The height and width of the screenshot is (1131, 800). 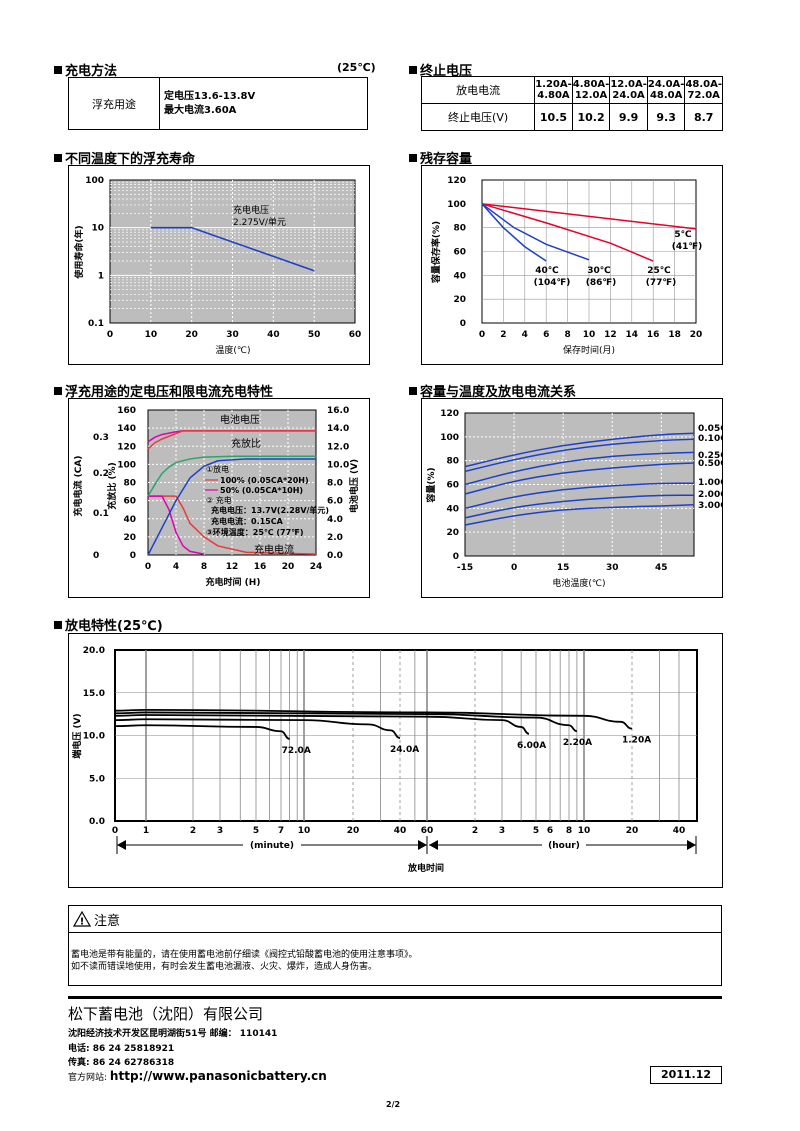 What do you see at coordinates (547, 271) in the screenshot?
I see `ret-label-40c: 40℃` at bounding box center [547, 271].